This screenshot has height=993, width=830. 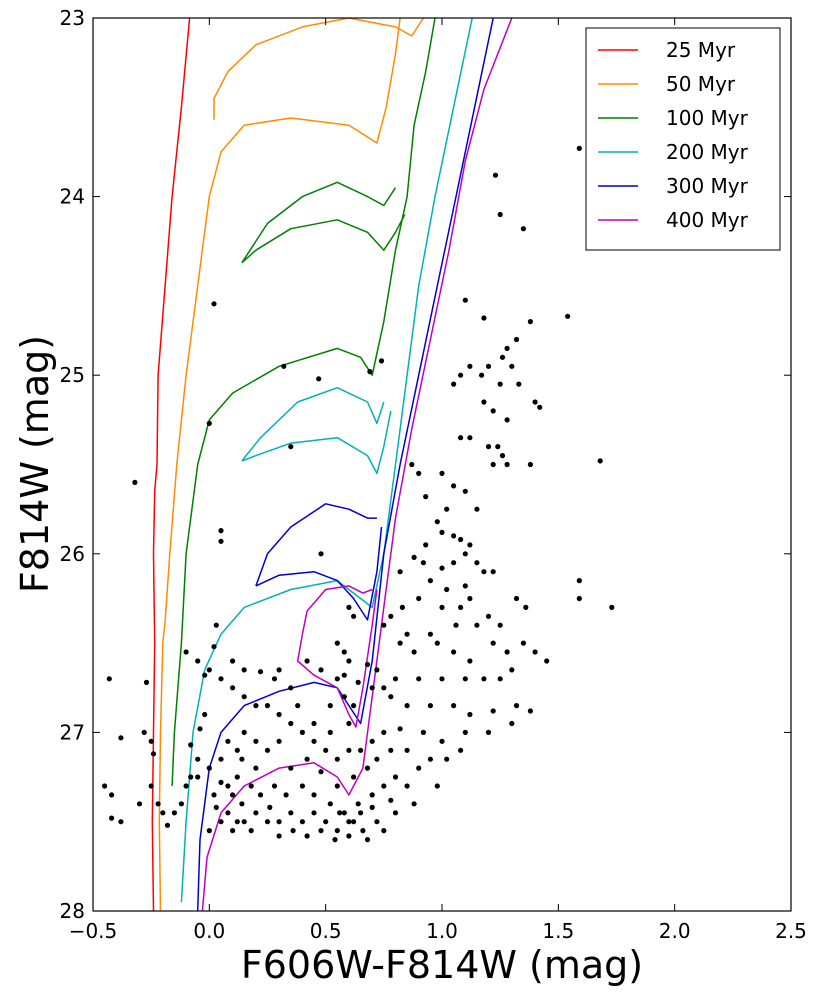 What do you see at coordinates (313, 424) in the screenshot?
I see `isochrone-200-myr-loop-upper` at bounding box center [313, 424].